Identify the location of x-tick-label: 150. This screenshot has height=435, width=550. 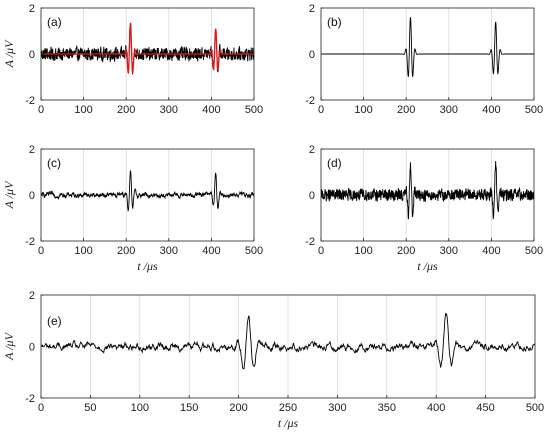
(189, 408).